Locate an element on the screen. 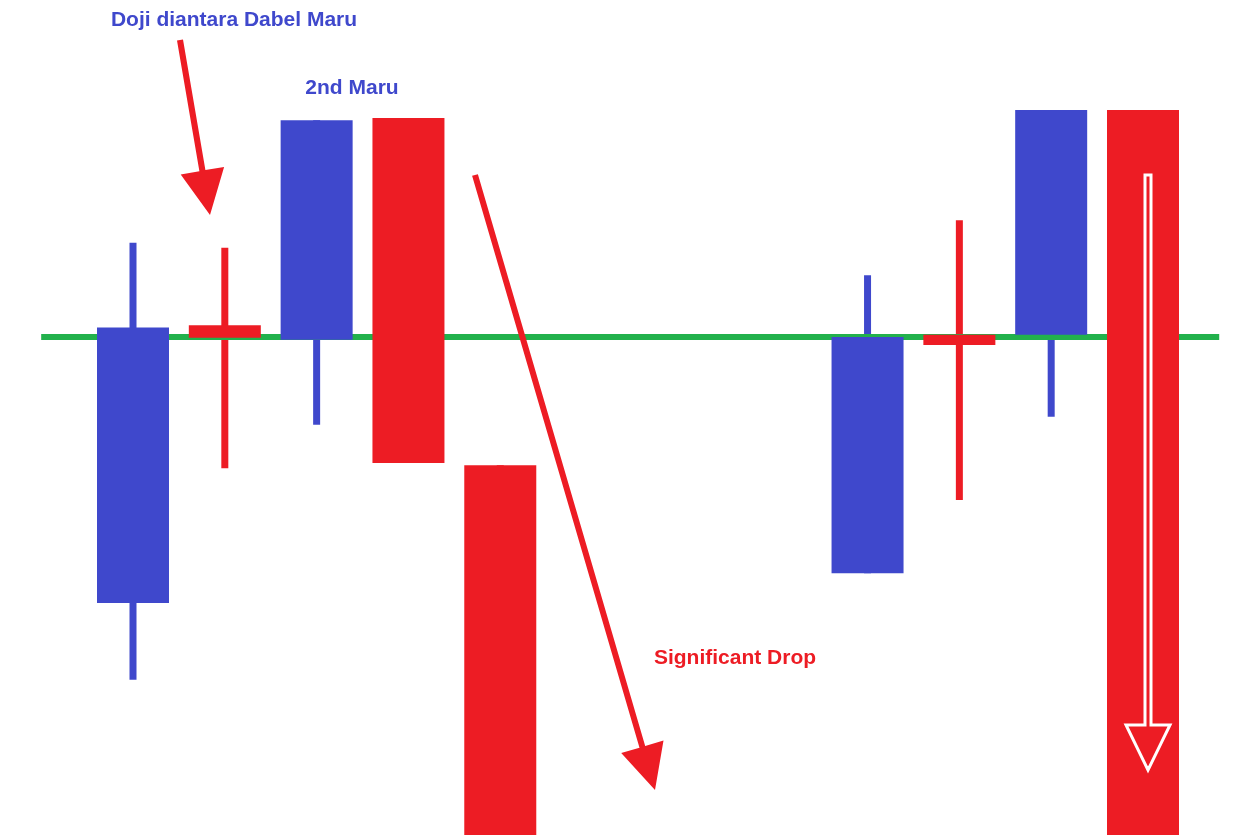 Image resolution: width=1238 pixels, height=840 pixels. text: Doji diantara Dabel Maru is located at coordinates (234, 18).